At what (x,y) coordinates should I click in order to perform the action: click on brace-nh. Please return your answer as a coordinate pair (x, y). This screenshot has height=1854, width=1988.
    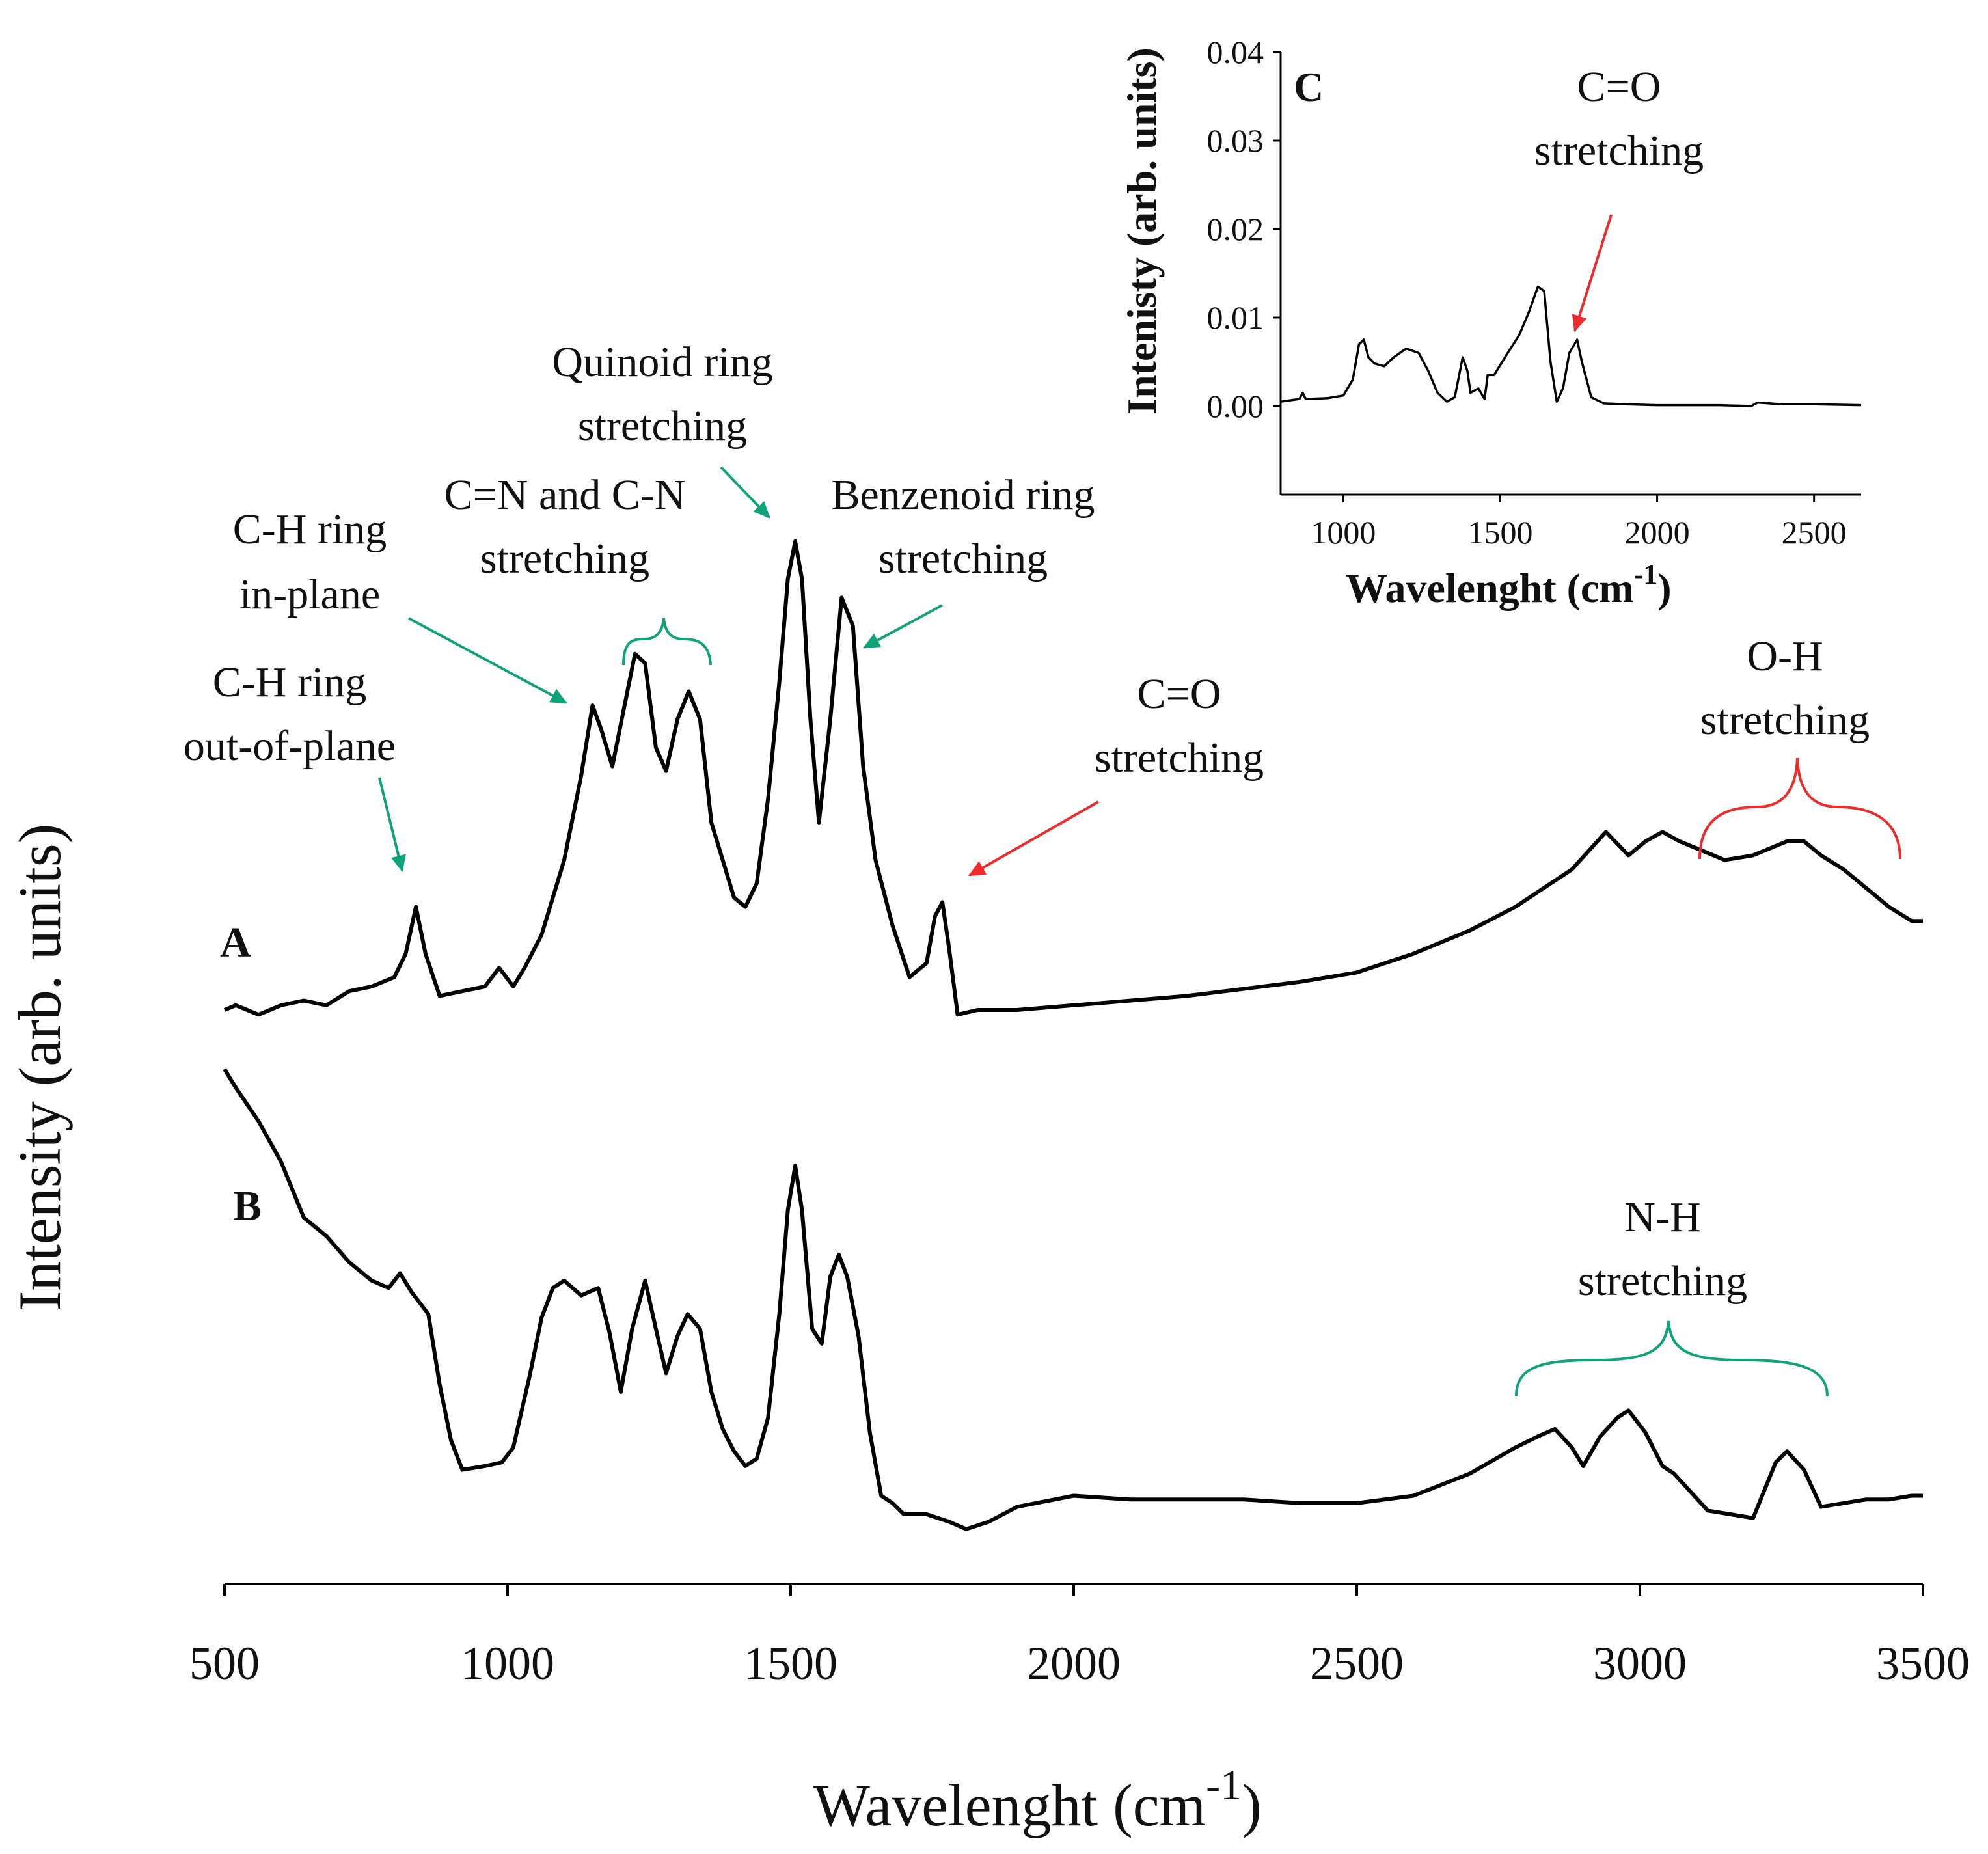
    Looking at the image, I should click on (1672, 1359).